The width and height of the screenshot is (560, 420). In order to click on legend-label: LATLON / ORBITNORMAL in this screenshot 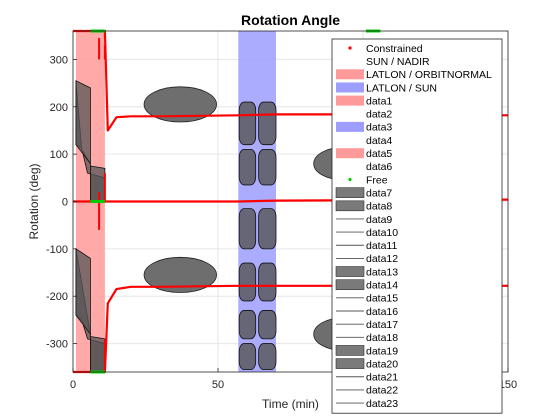, I will do `click(429, 75)`.